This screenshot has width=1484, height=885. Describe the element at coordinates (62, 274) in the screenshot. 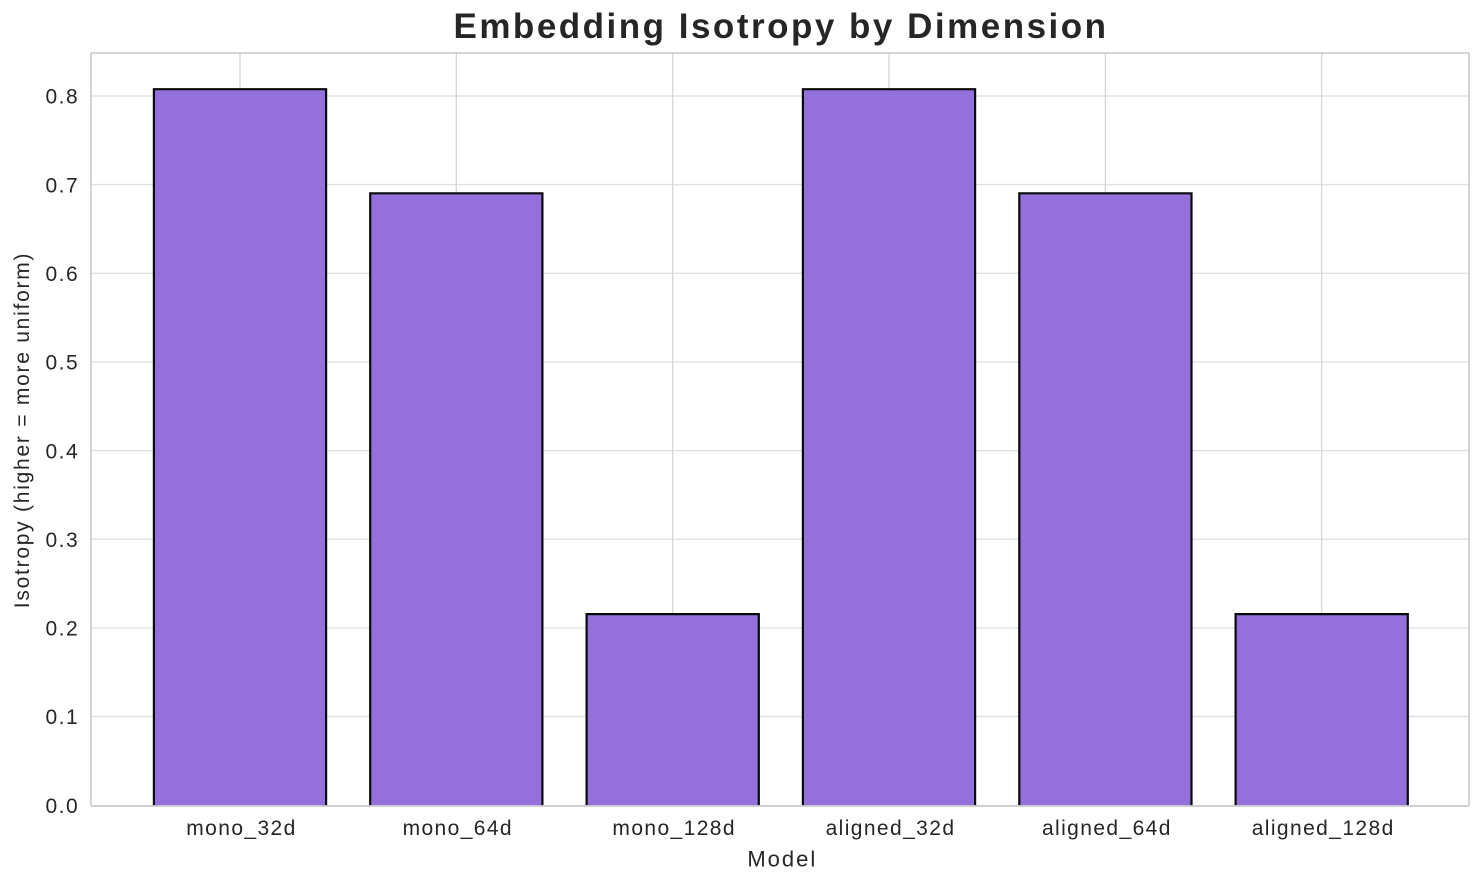

I see `svg-text: 0.6` at that location.